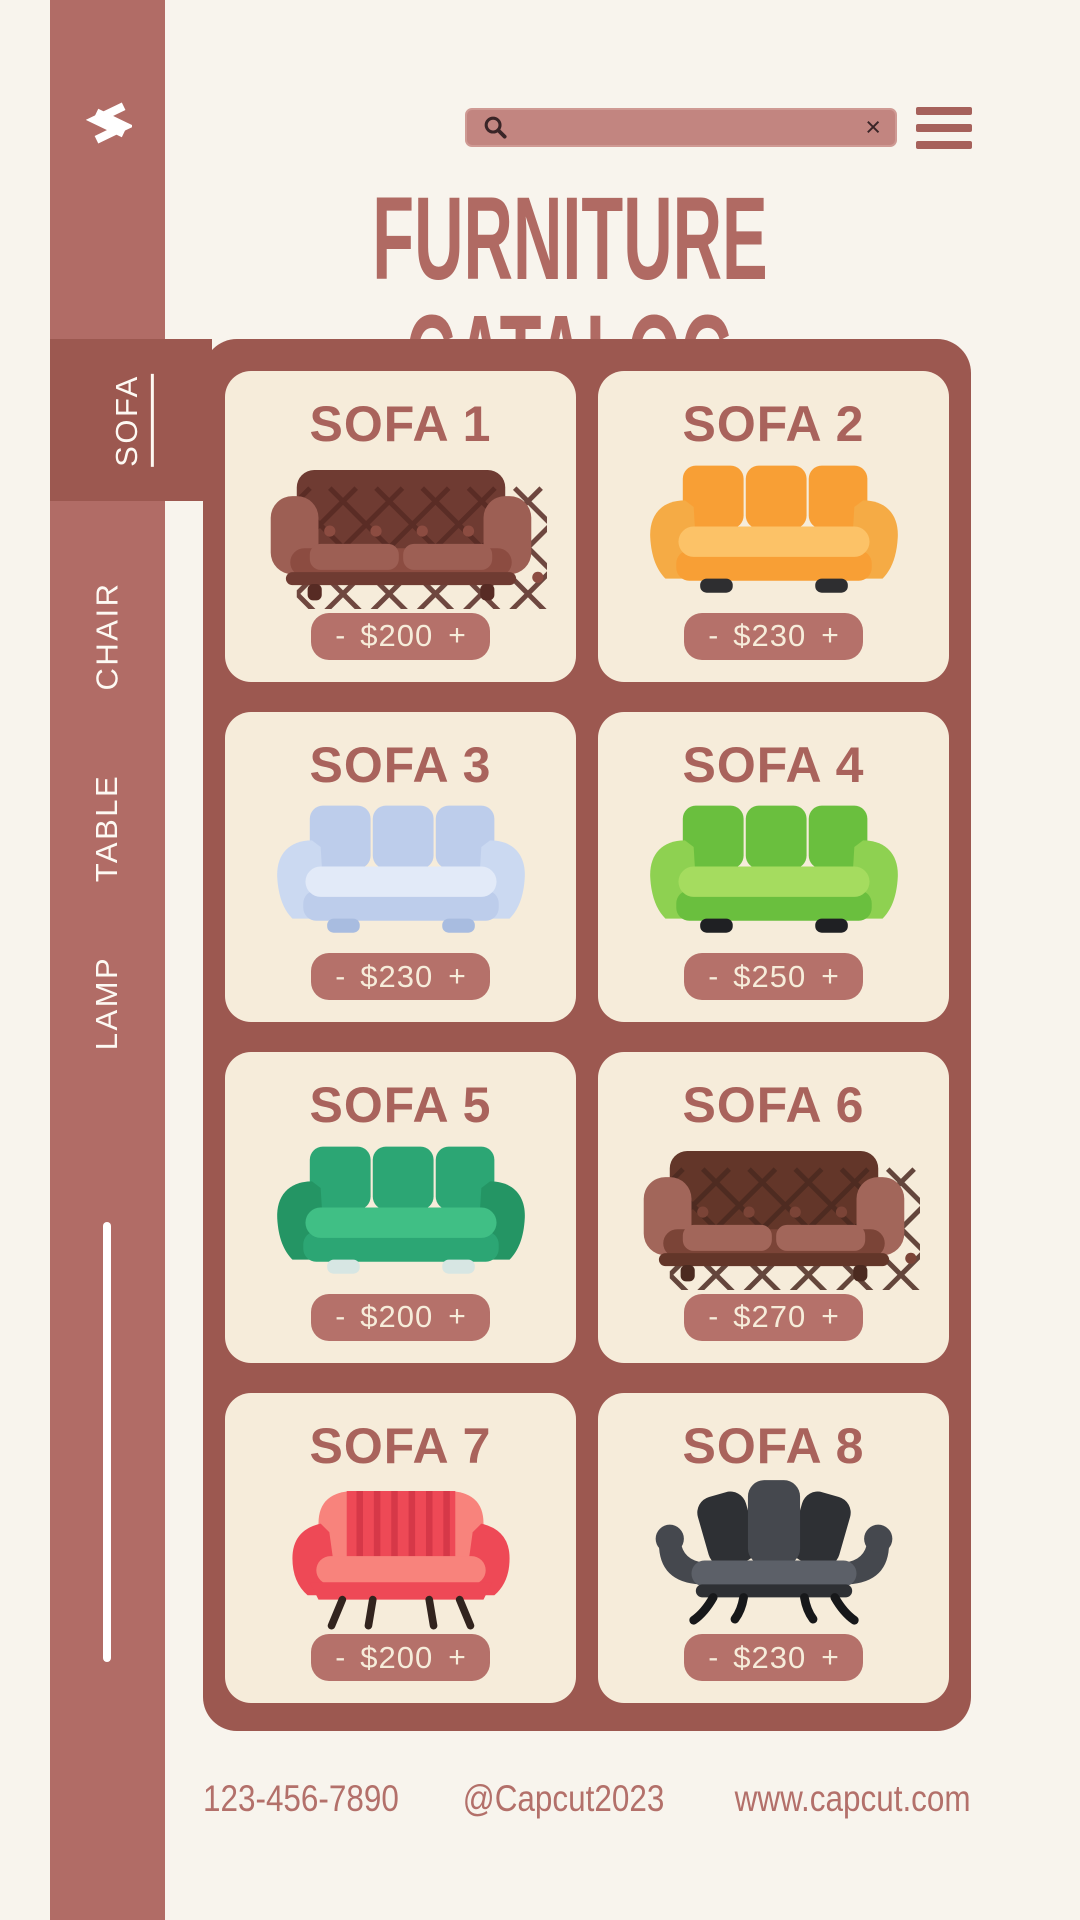 This screenshot has width=1080, height=1920. Describe the element at coordinates (107, 828) in the screenshot. I see `sidebar-item-label: TABLE` at that location.